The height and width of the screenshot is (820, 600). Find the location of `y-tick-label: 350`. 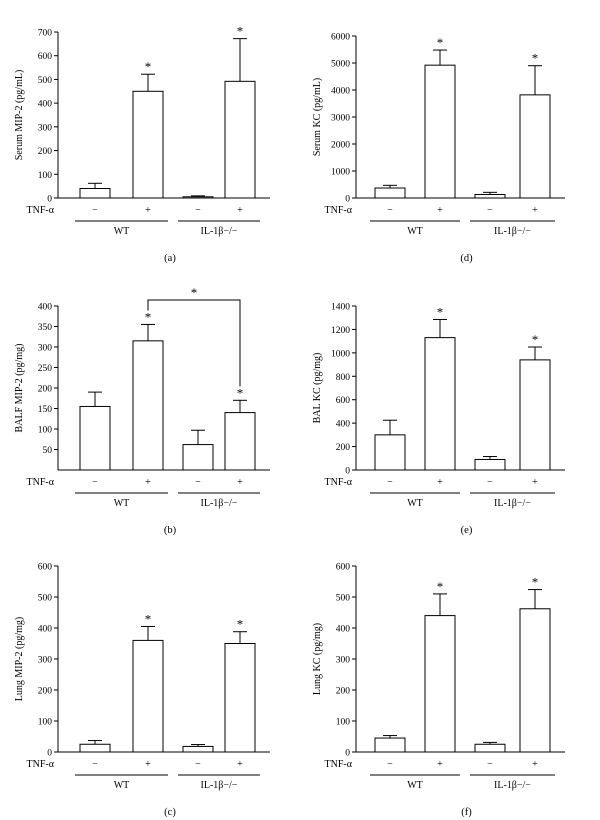

y-tick-label: 350 is located at coordinates (45, 328).